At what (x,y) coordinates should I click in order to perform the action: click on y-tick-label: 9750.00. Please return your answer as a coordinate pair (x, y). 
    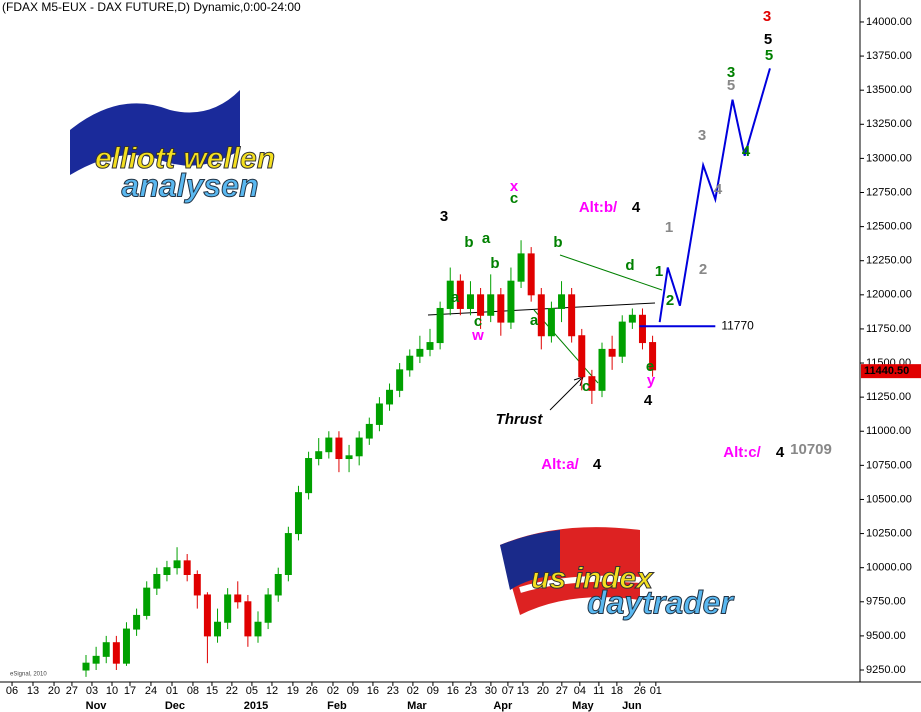
    Looking at the image, I should click on (886, 602).